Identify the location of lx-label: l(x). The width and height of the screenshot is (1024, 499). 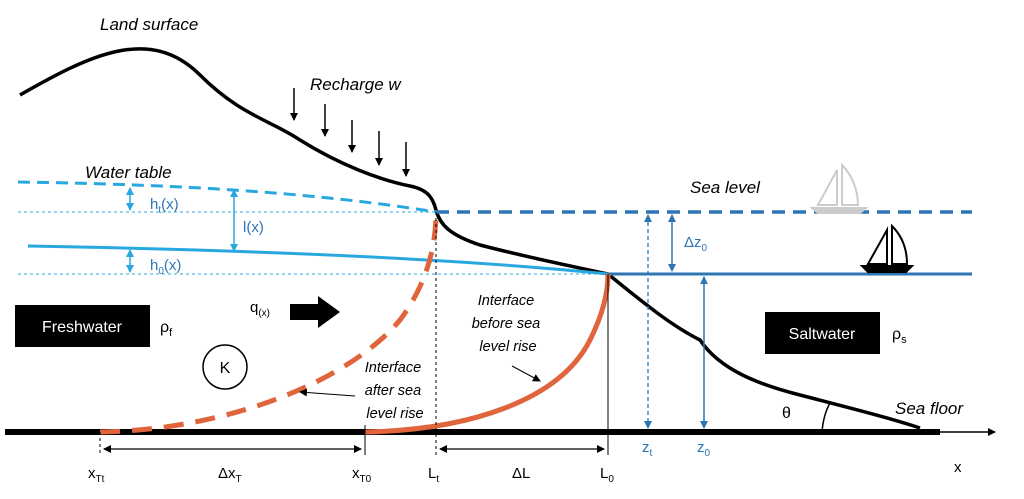
(253, 227).